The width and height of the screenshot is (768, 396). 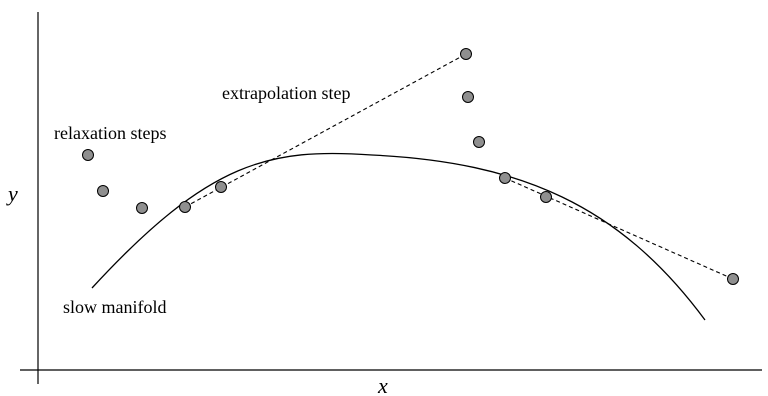 I want to click on slow-manifold-label: slow manifold, so click(x=115, y=307).